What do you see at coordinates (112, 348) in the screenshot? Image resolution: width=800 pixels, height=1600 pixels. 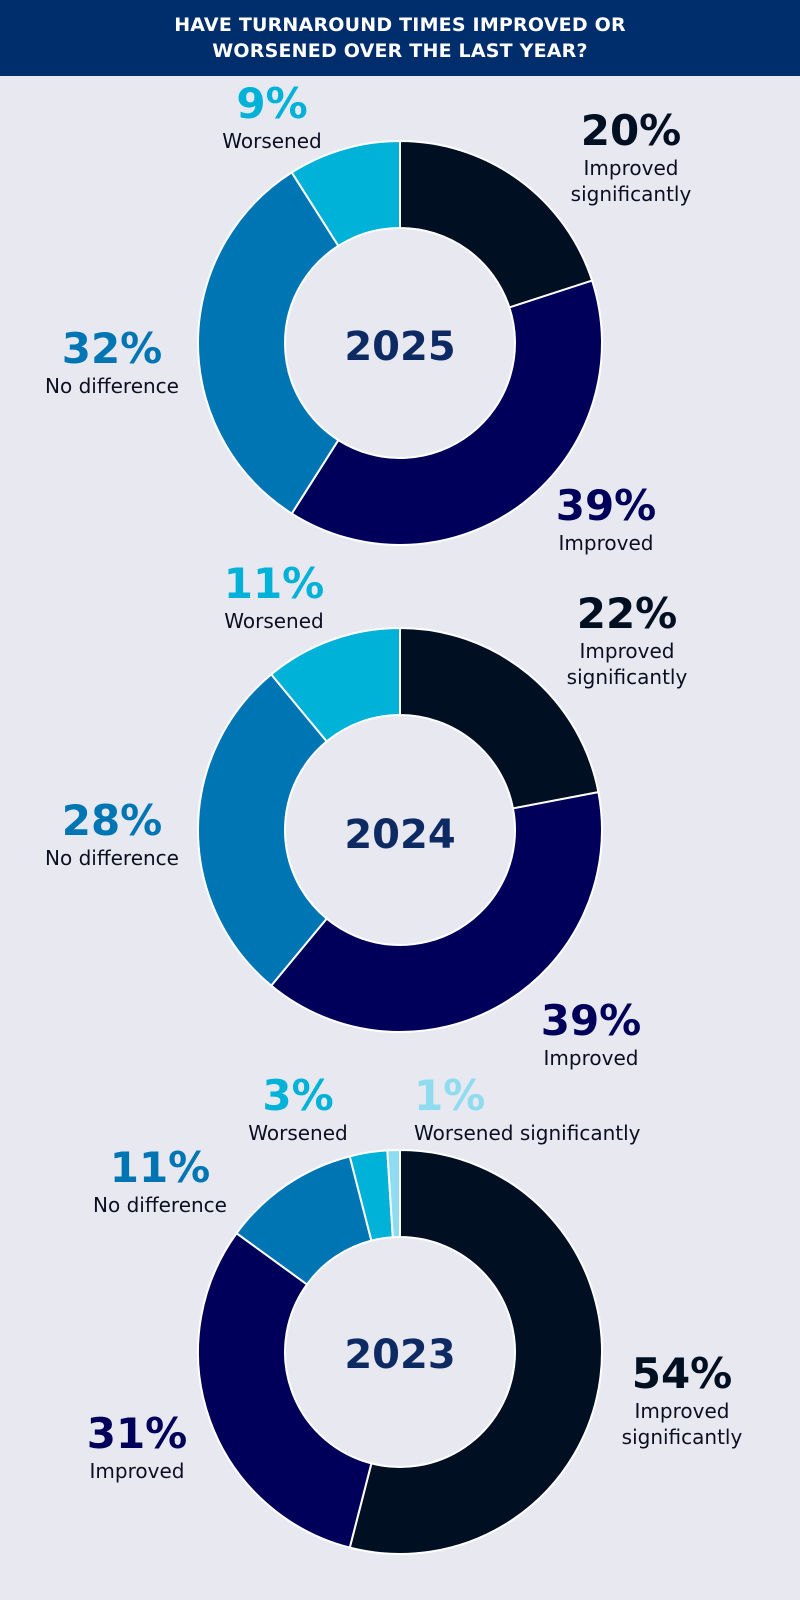 I see `slice-percent-label: 32%` at bounding box center [112, 348].